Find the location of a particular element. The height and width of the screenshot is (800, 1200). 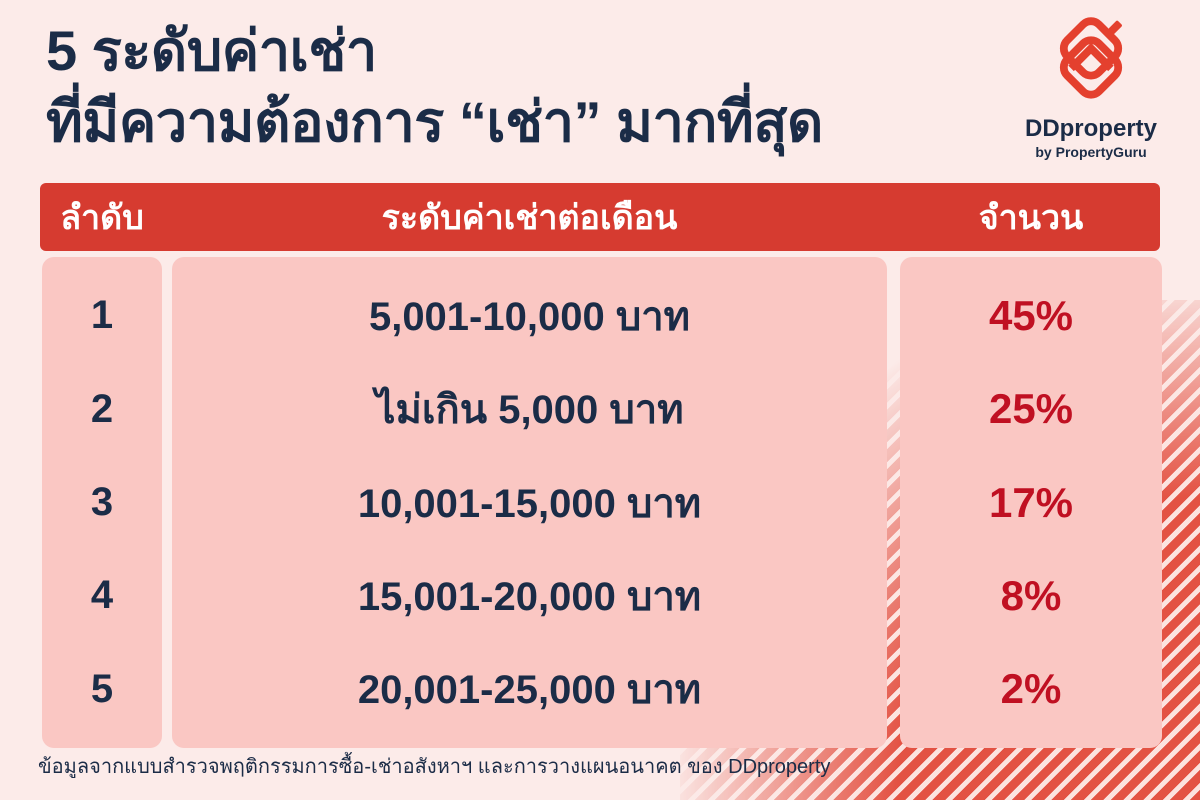

rank-cell: 3 is located at coordinates (102, 502).